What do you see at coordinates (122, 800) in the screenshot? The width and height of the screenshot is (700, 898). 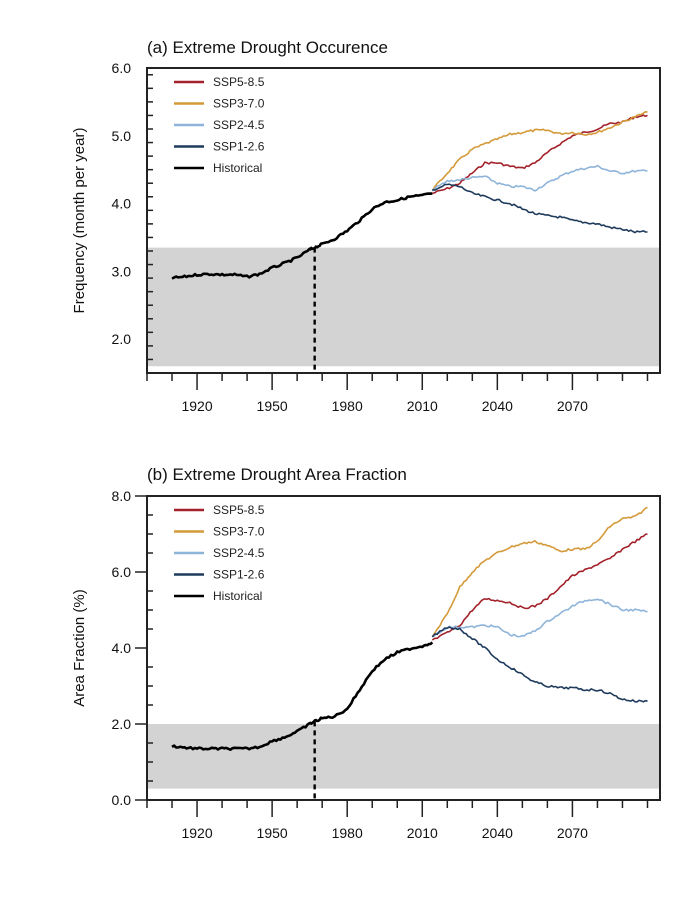 I see `y-tick-label: 0.0` at bounding box center [122, 800].